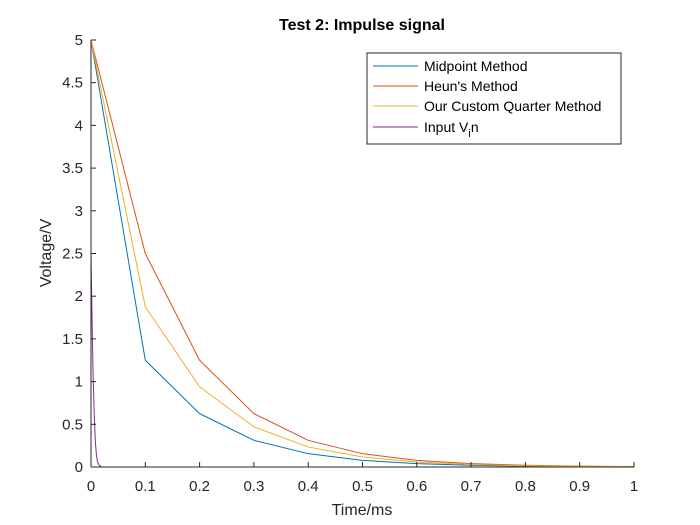  What do you see at coordinates (476, 66) in the screenshot?
I see `legend-label-midpoint: Midpoint Method` at bounding box center [476, 66].